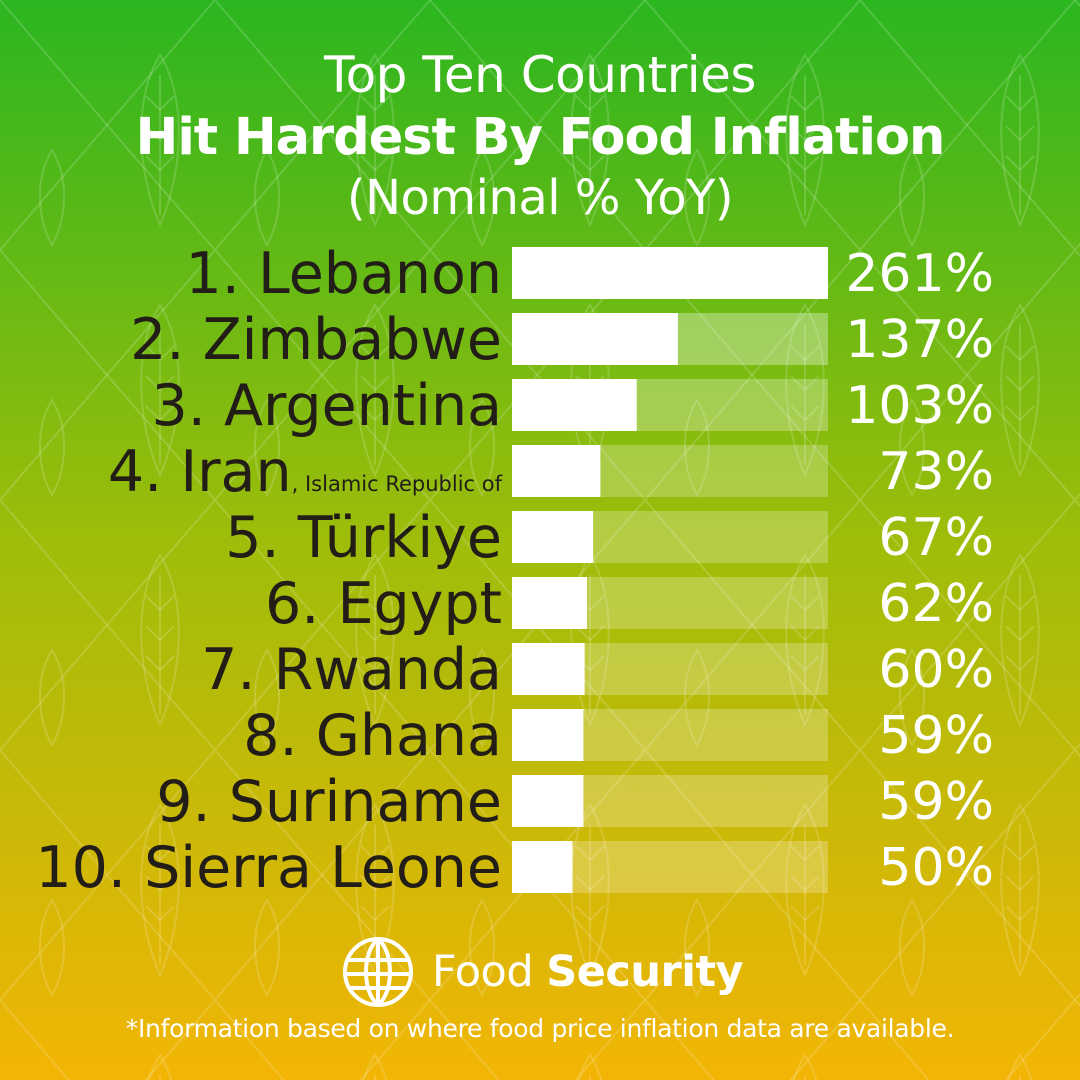 The height and width of the screenshot is (1080, 1080). I want to click on country-label: 4. Iran, Islamic Republic of, so click(305, 472).